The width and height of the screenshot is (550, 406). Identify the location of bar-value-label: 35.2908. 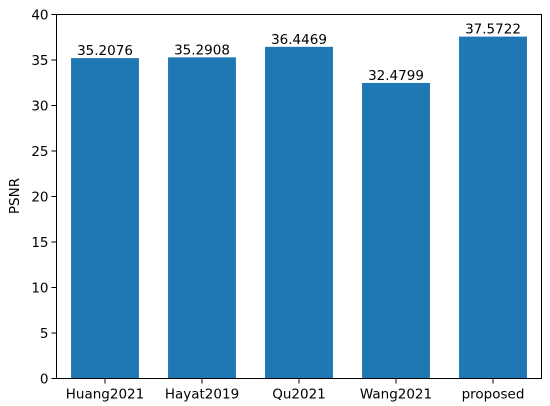
(202, 50).